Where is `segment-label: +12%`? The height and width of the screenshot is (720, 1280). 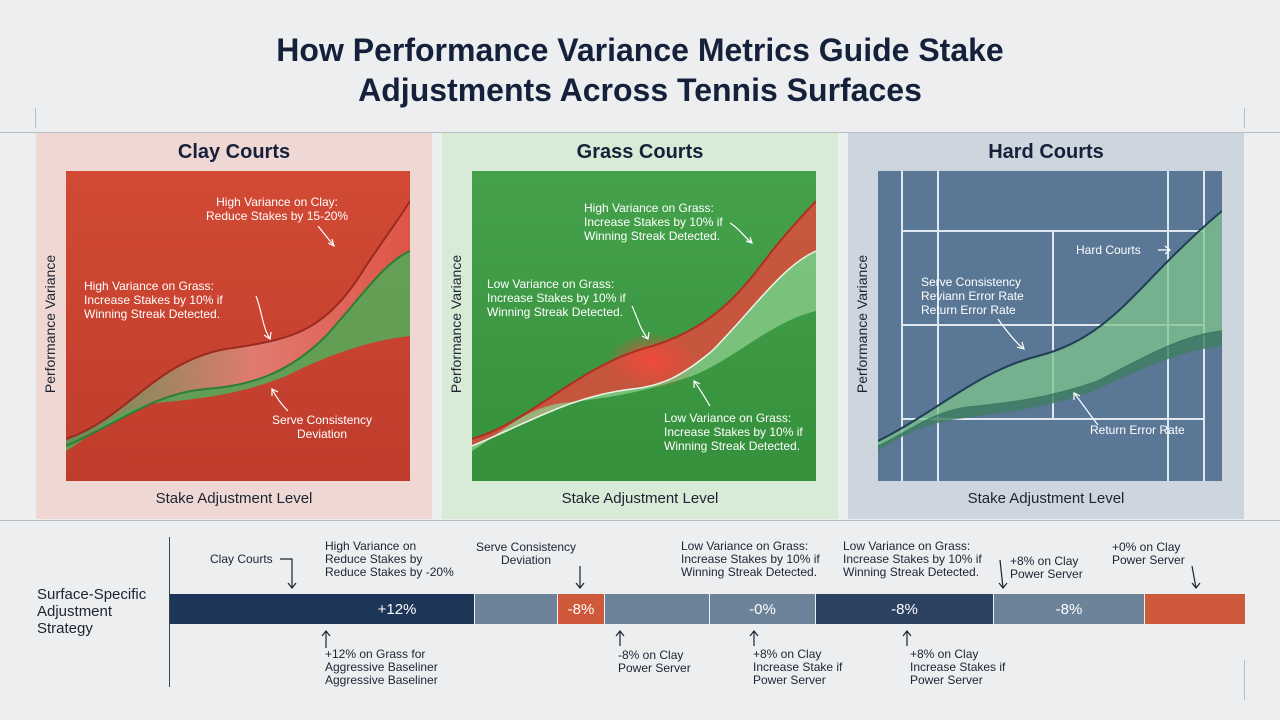
segment-label: +12% is located at coordinates (397, 609).